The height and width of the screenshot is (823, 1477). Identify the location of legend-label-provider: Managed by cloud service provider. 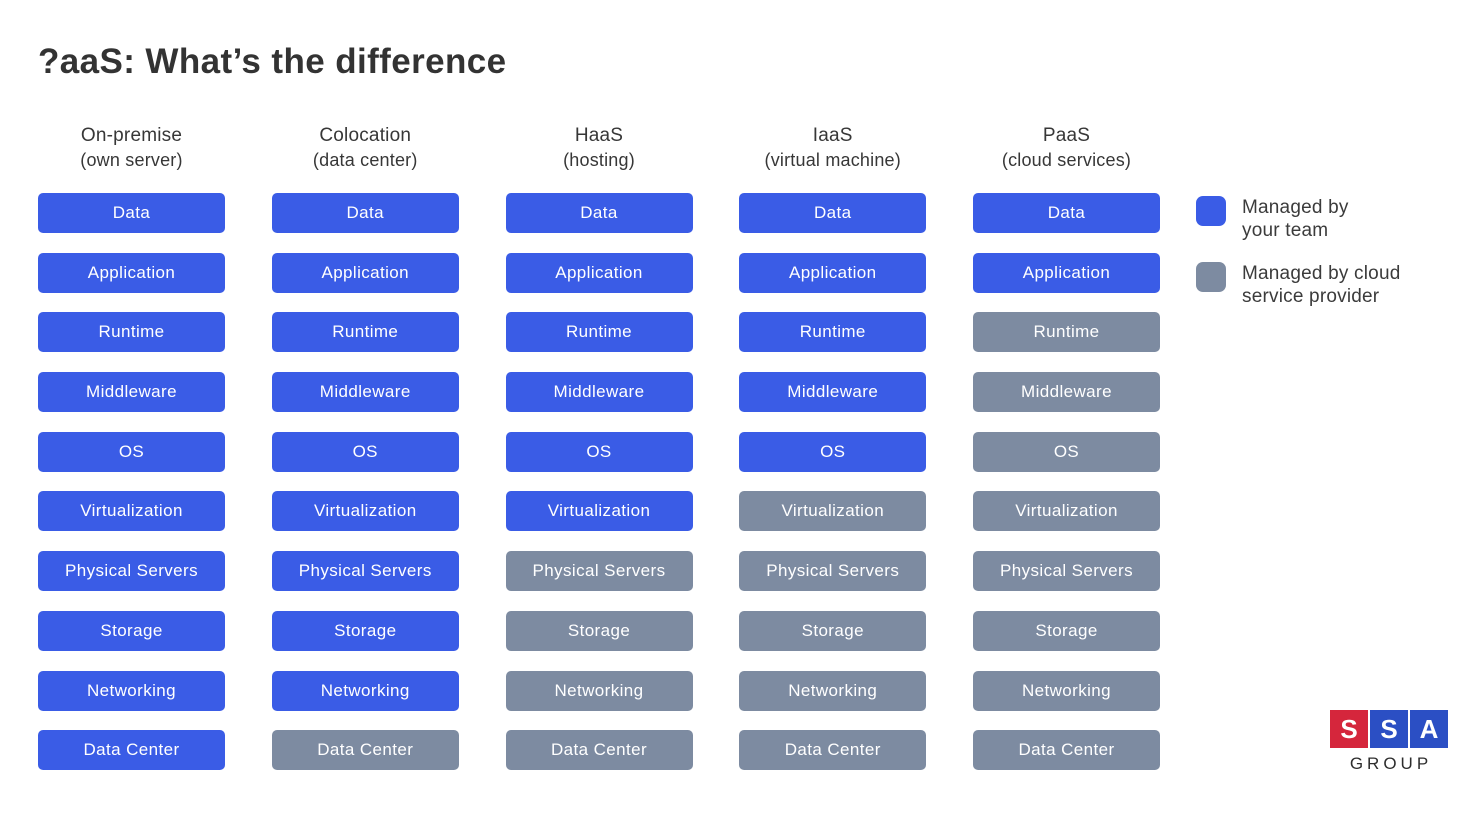
(1321, 285).